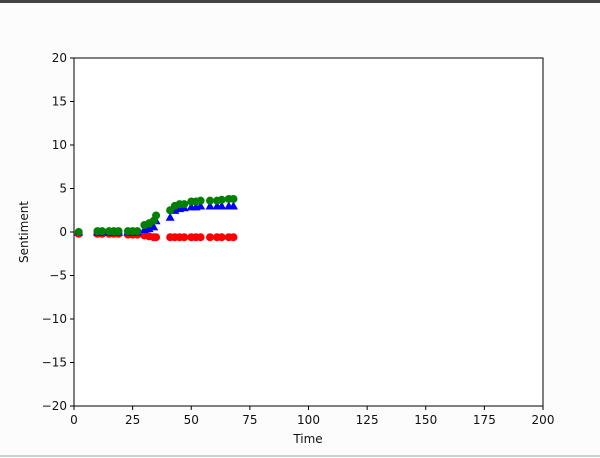 The width and height of the screenshot is (600, 458). Describe the element at coordinates (54, 363) in the screenshot. I see `y-tick-label: −15` at that location.